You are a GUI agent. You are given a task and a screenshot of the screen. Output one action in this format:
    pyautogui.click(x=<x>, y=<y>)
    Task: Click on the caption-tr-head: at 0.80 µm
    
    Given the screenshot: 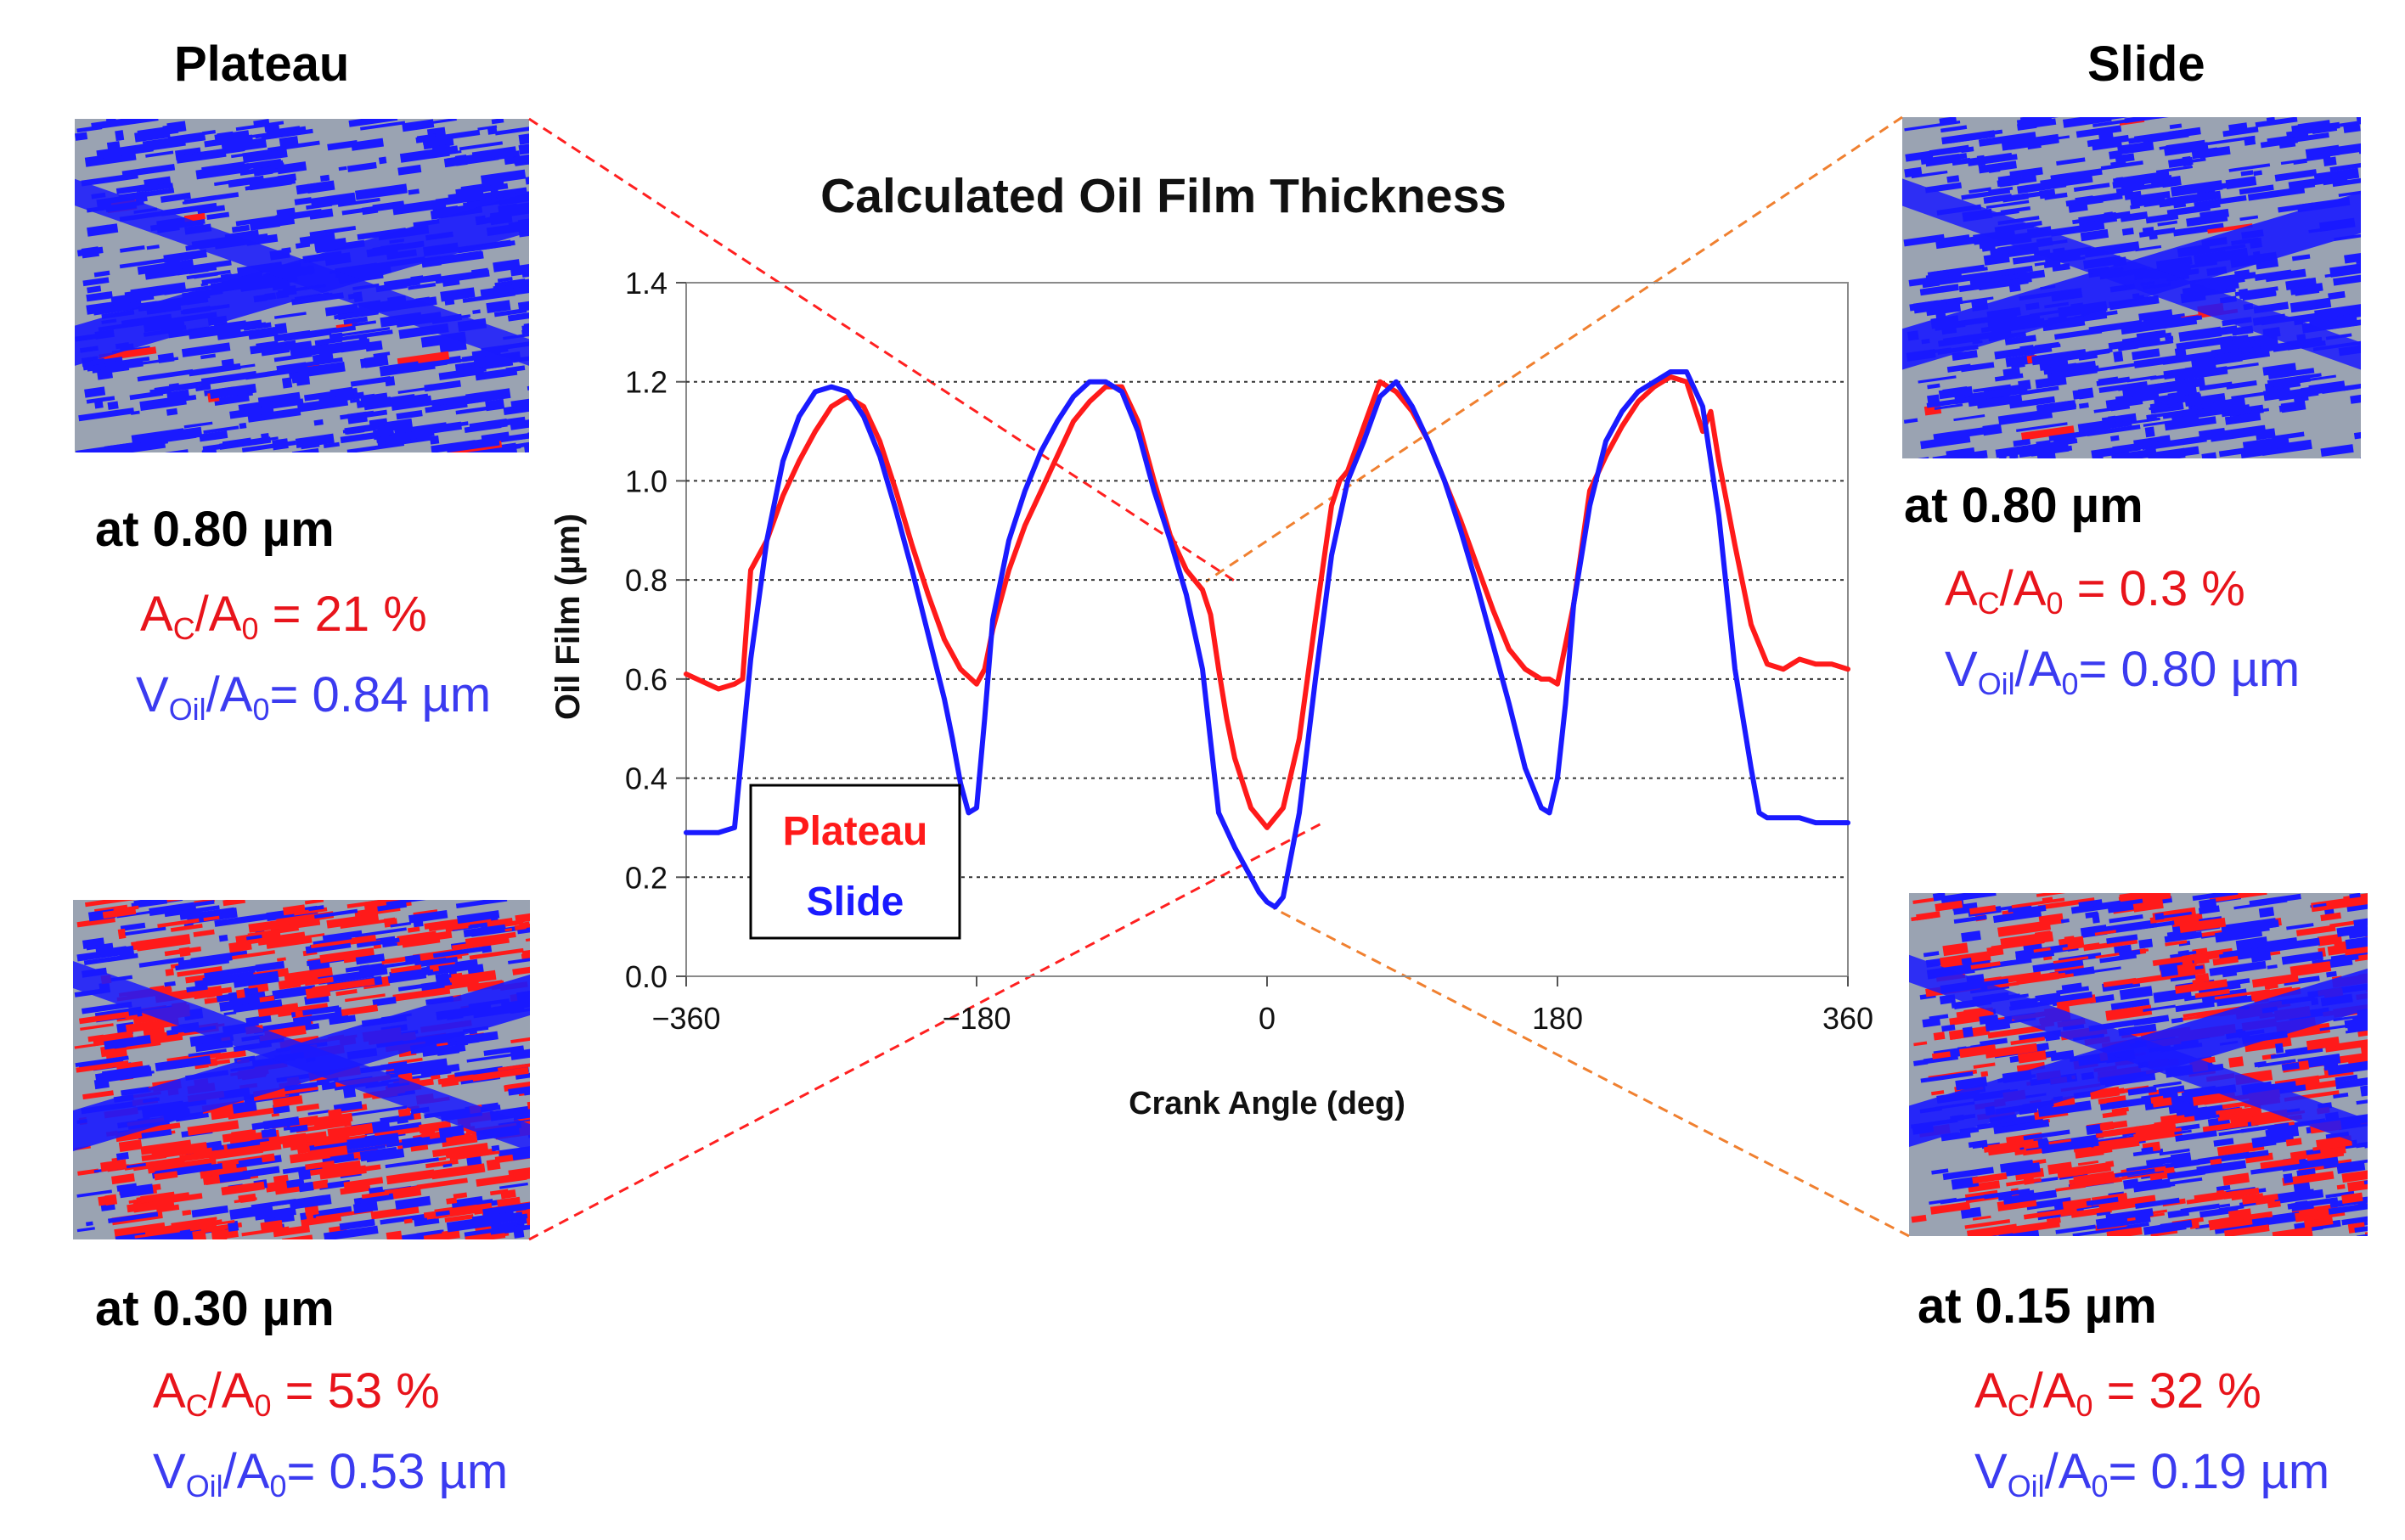 What is the action you would take?
    pyautogui.click(x=2024, y=505)
    